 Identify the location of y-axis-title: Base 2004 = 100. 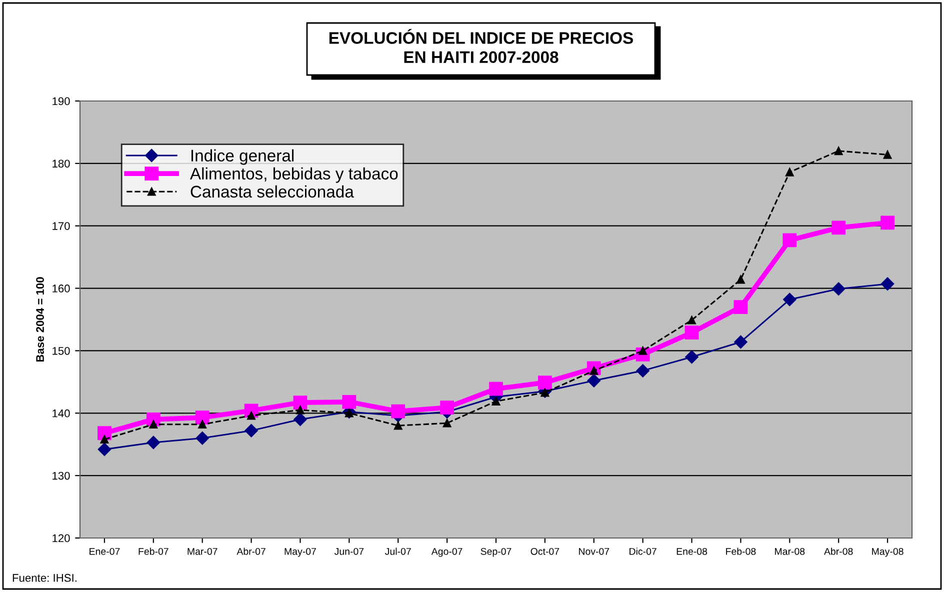
(40, 319).